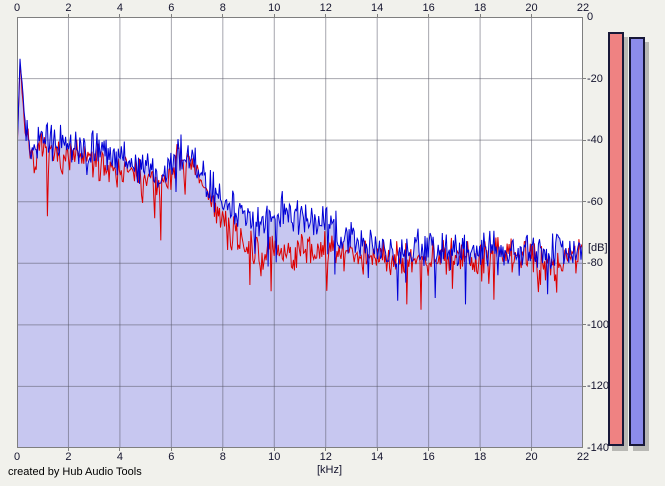  What do you see at coordinates (616, 239) in the screenshot?
I see `level-meter-red` at bounding box center [616, 239].